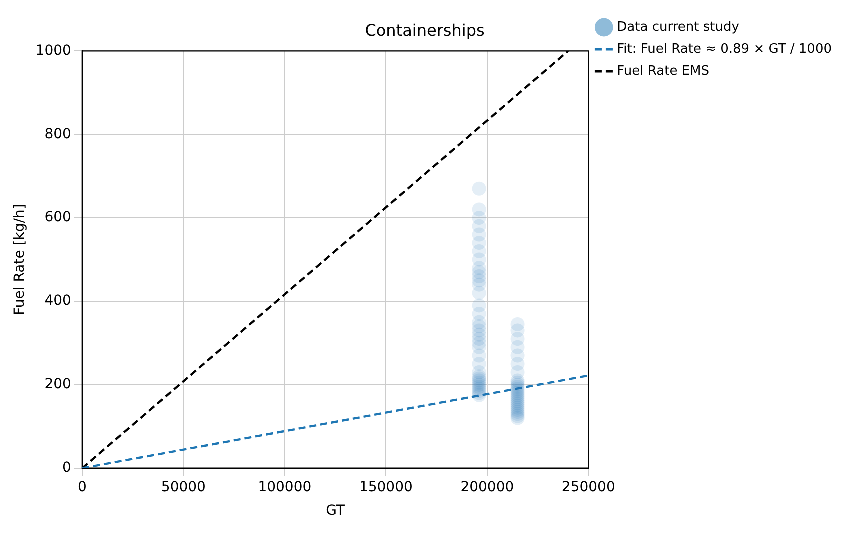 The image size is (855, 537). I want to click on legend-label: Fit: Fuel Rate ≈ 0.89 × GT / 1000, so click(724, 49).